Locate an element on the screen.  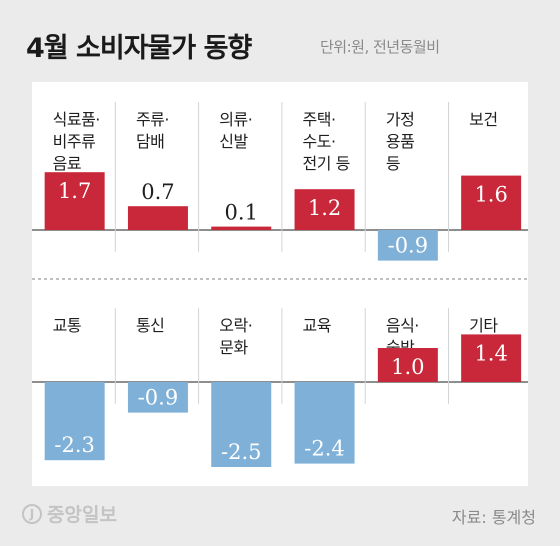
data-label: 1.0 is located at coordinates (407, 367).